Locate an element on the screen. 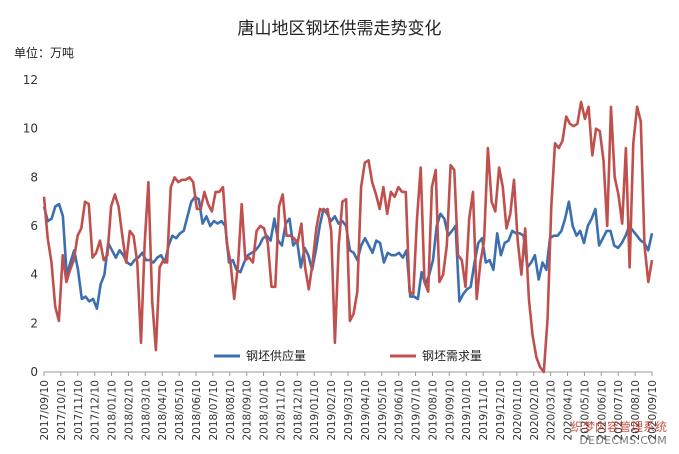 This screenshot has height=454, width=679. x-tick-label: 2019/02/10 is located at coordinates (332, 410).